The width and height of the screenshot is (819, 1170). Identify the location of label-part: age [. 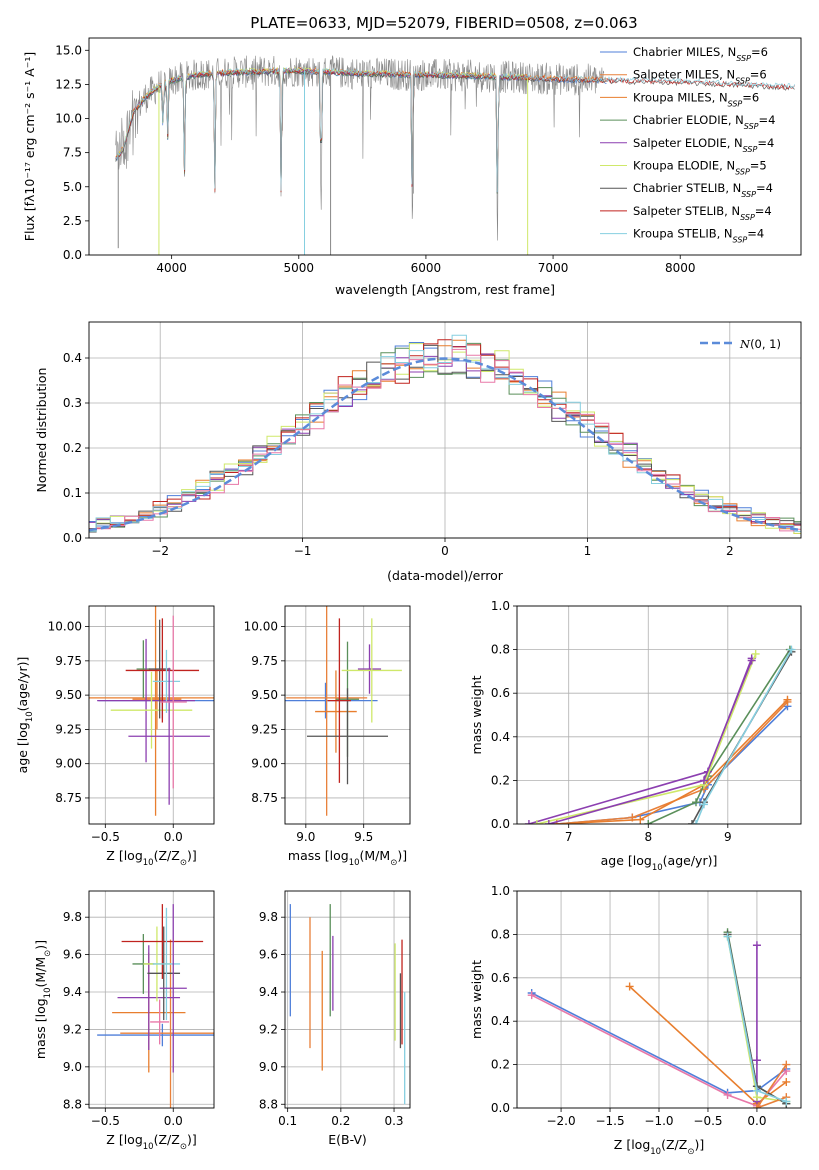
(22, 757).